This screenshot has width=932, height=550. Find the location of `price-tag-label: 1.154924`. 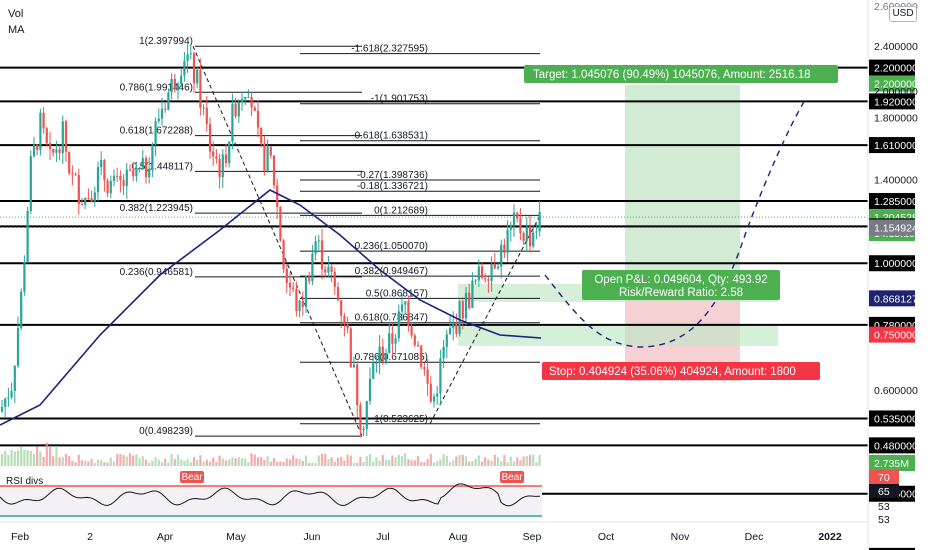

price-tag-label: 1.154924 is located at coordinates (896, 229).